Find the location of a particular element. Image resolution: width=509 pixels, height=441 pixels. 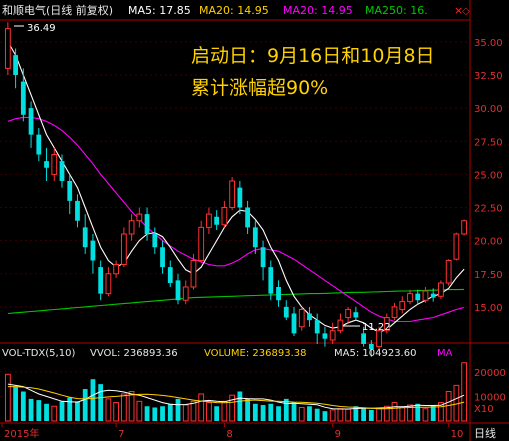

header-diamond-icon: ◇ is located at coordinates (466, 11).